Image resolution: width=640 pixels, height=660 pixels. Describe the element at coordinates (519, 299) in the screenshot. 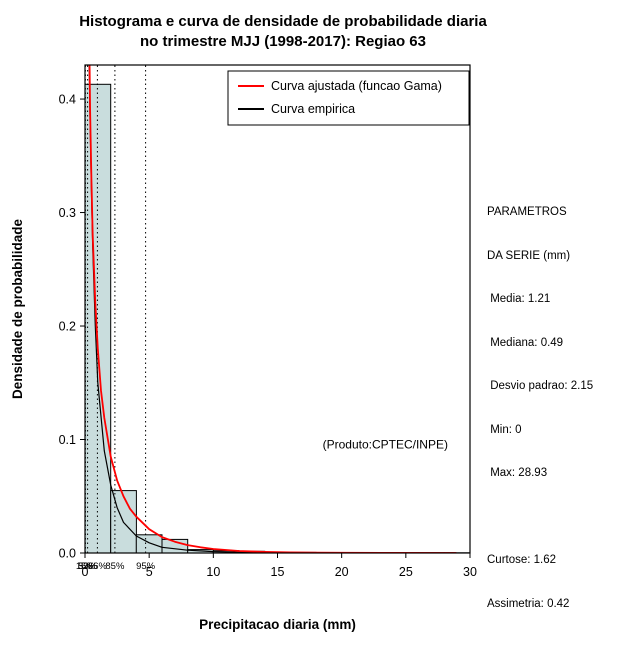

I see `stat-media: Media: 1.21` at that location.